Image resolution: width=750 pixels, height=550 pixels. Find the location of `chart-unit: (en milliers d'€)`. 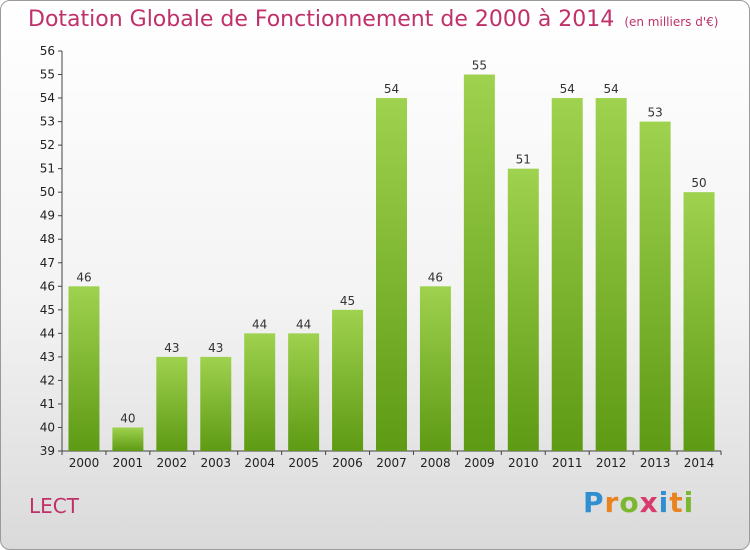

chart-unit: (en milliers d'€) is located at coordinates (671, 22).